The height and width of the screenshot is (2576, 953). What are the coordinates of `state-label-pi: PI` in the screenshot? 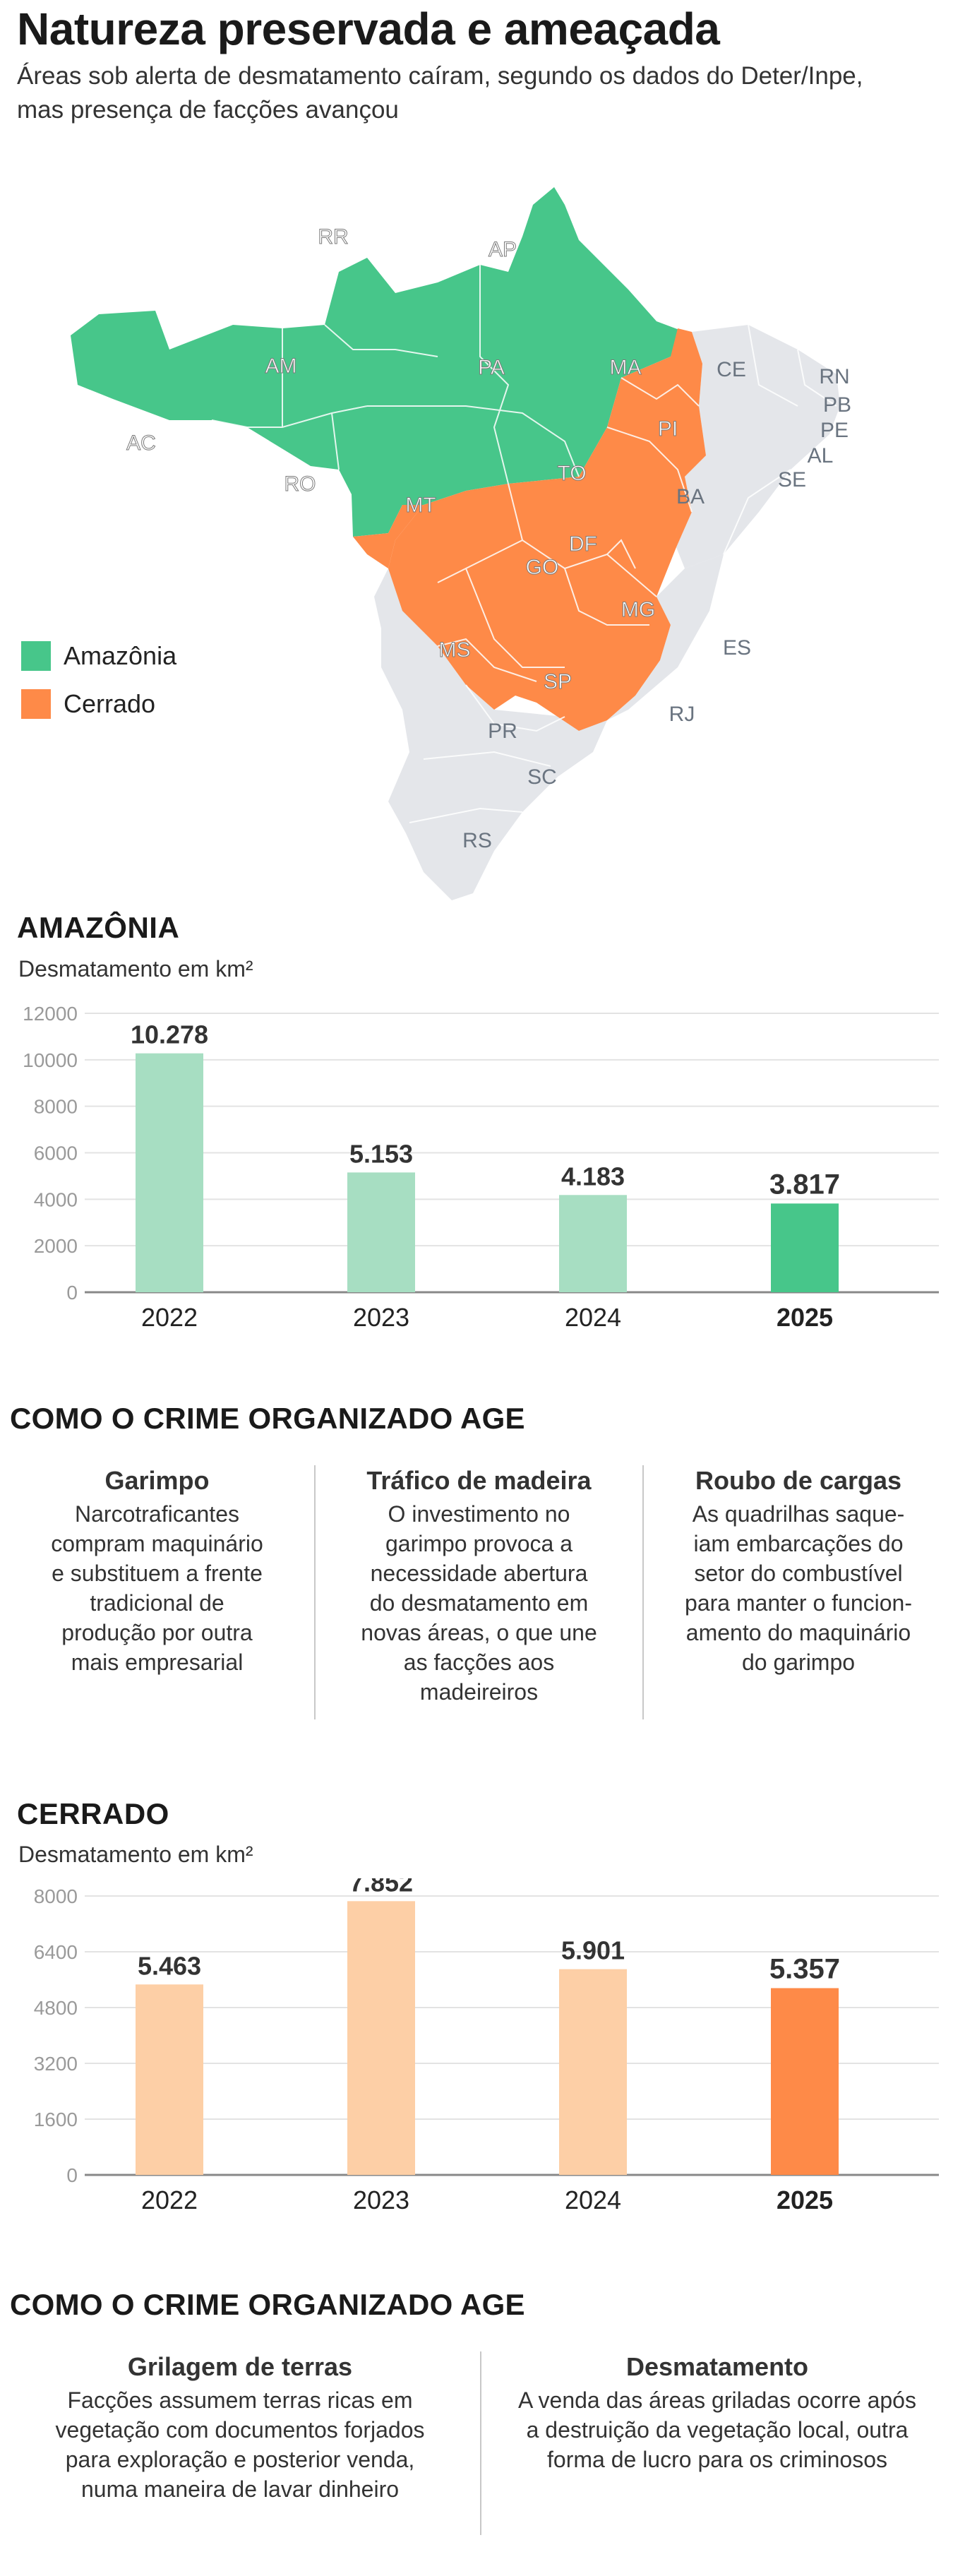 It's located at (668, 429).